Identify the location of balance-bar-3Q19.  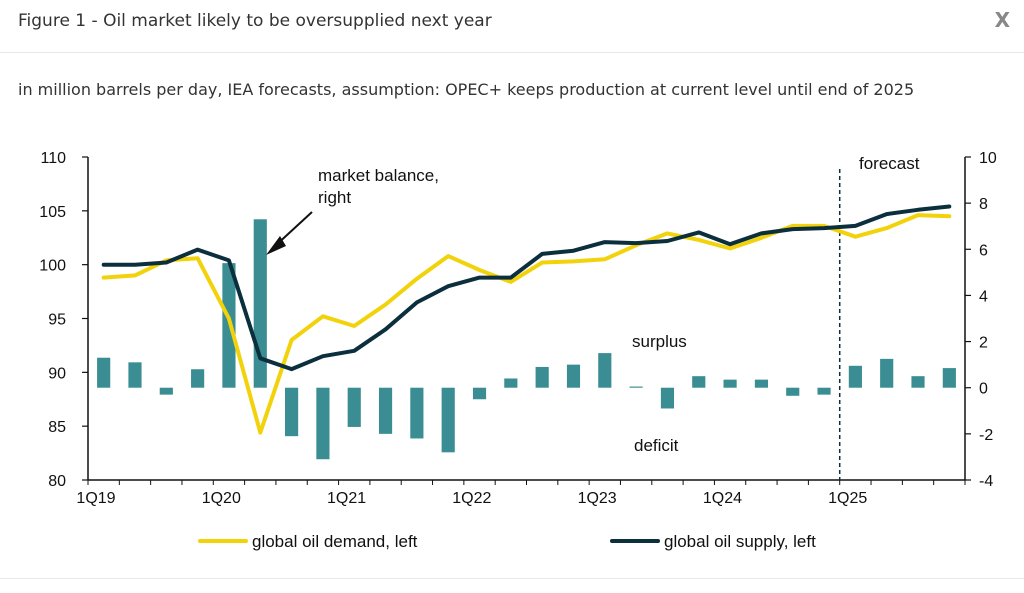
(166, 391).